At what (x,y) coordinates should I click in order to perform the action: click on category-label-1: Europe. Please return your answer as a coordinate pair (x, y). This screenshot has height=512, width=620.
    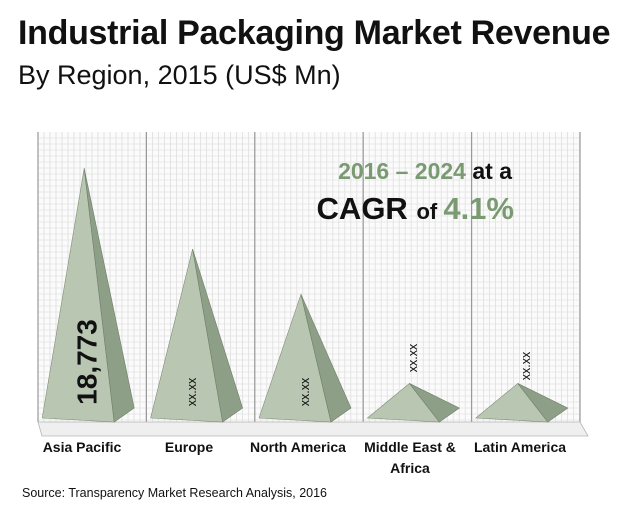
    Looking at the image, I should click on (189, 447).